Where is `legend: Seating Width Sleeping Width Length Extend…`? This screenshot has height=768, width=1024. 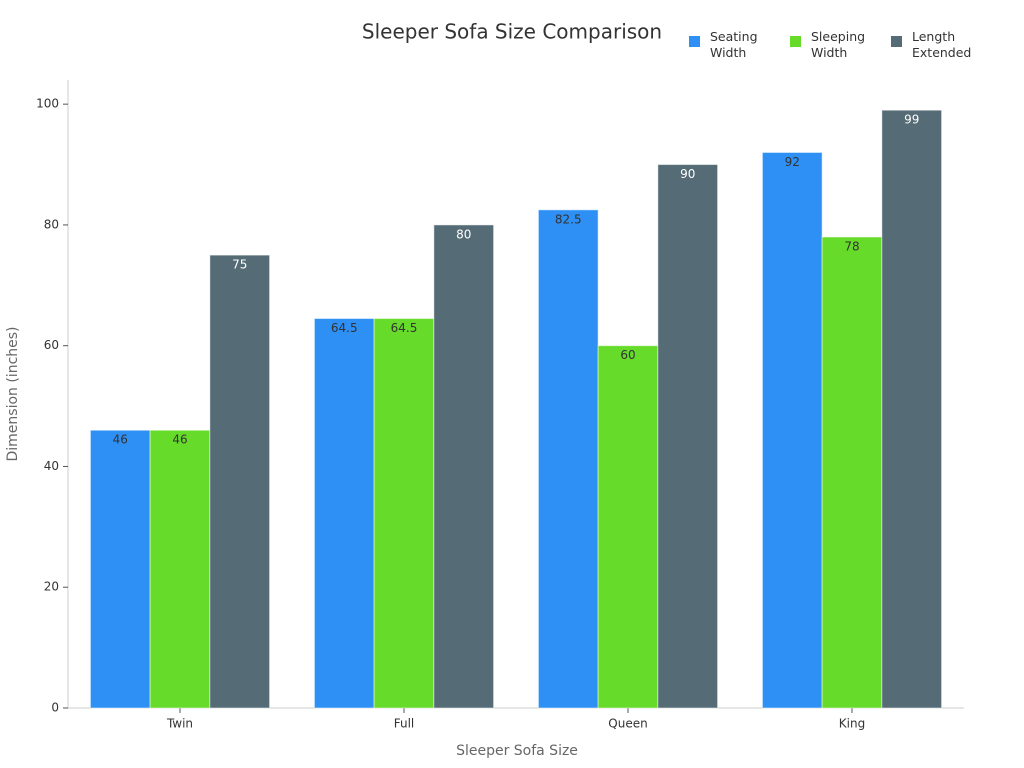 legend: Seating Width Sleeping Width Length Extend… is located at coordinates (831, 45).